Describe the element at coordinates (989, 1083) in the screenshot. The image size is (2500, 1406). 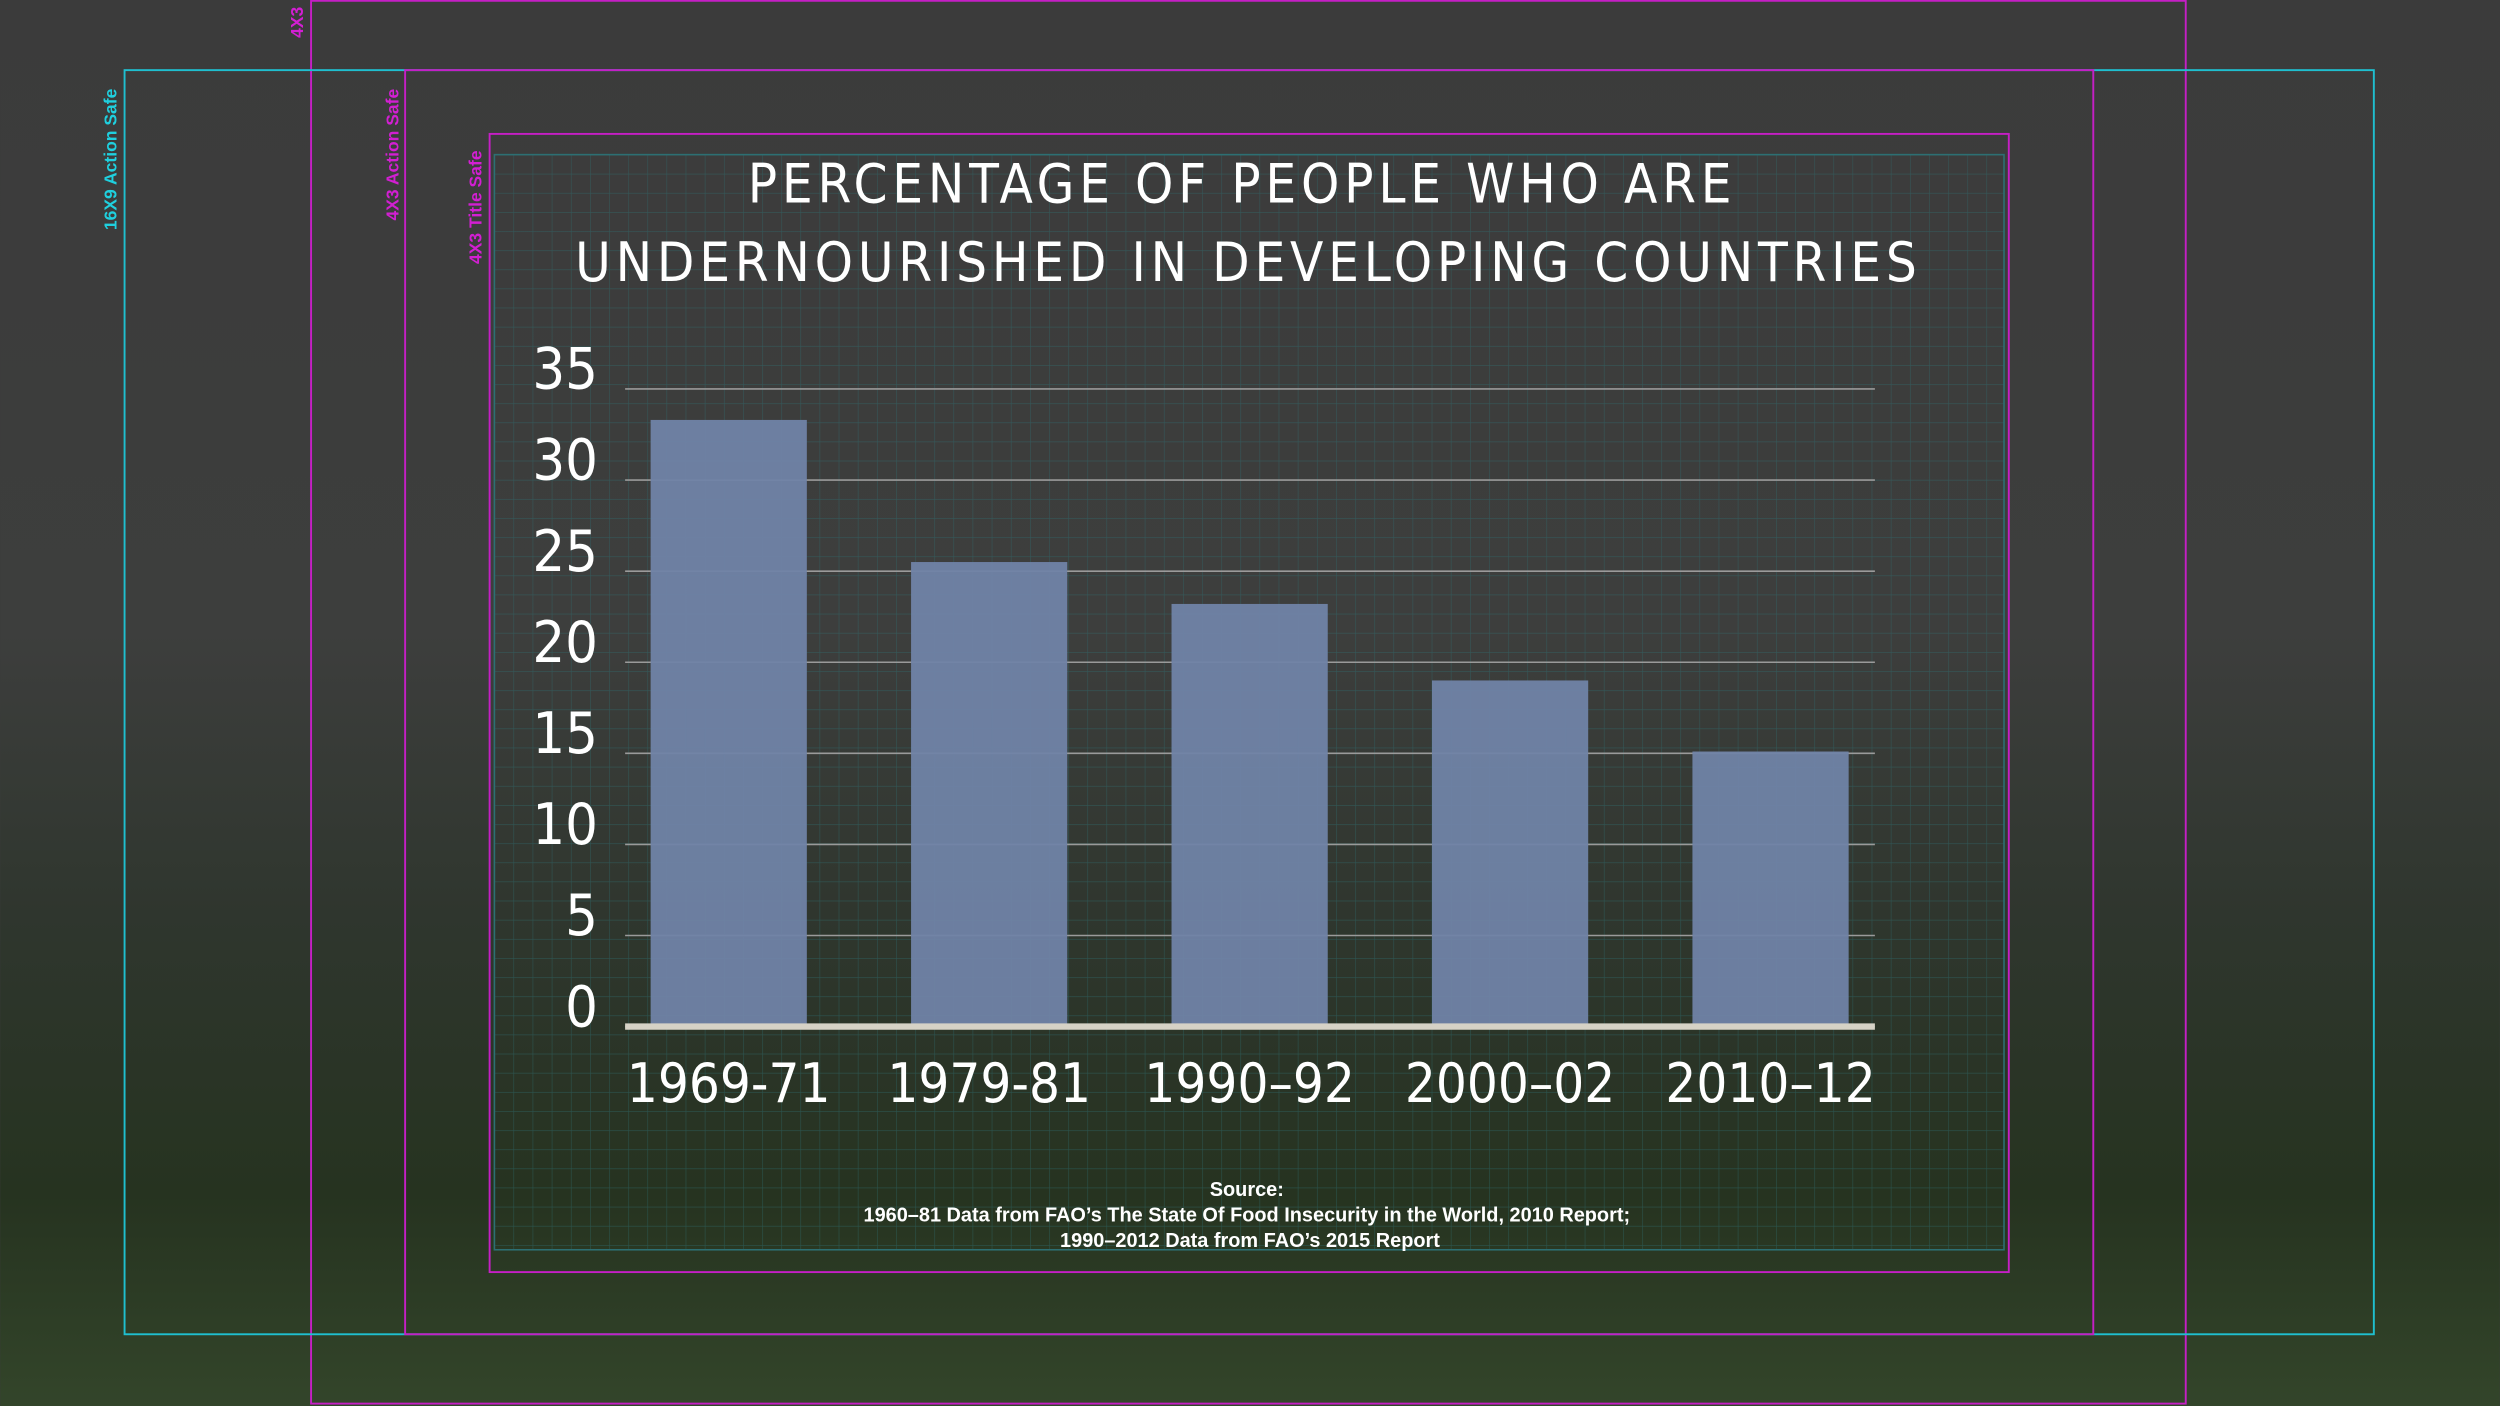
I see `x-tick-label: 1979-81` at that location.